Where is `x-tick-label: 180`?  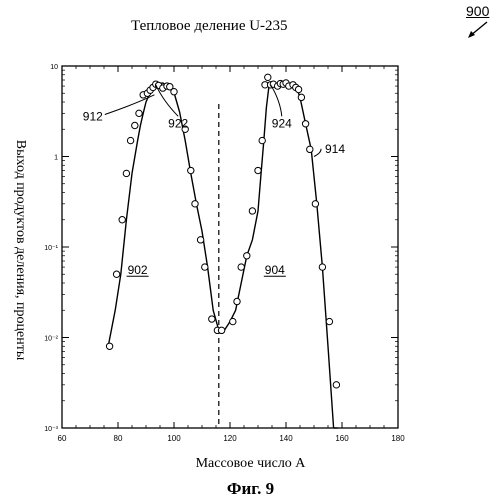
x-tick-label: 180 is located at coordinates (398, 438).